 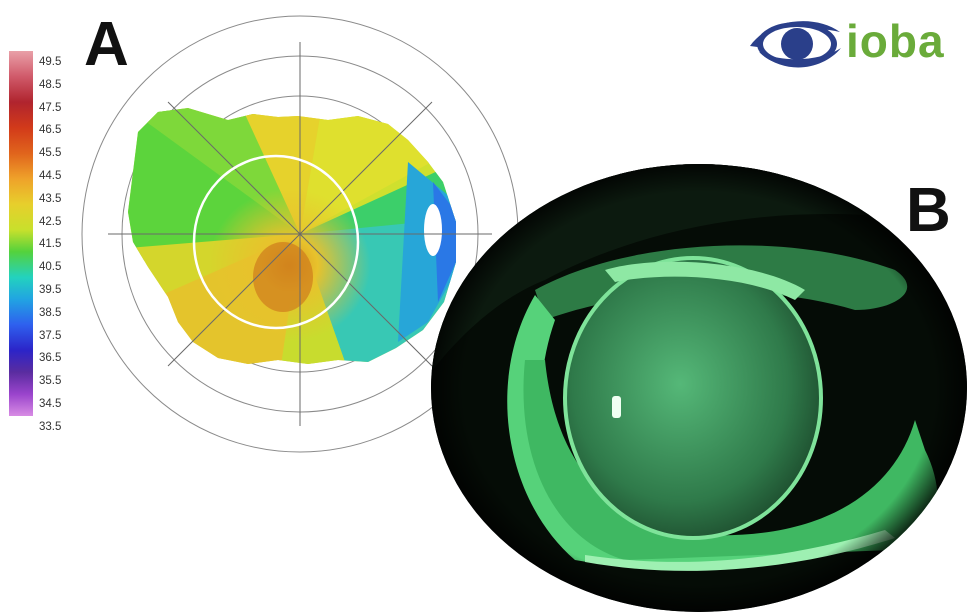 What do you see at coordinates (50, 426) in the screenshot?
I see `scale-tick-label: 33.5` at bounding box center [50, 426].